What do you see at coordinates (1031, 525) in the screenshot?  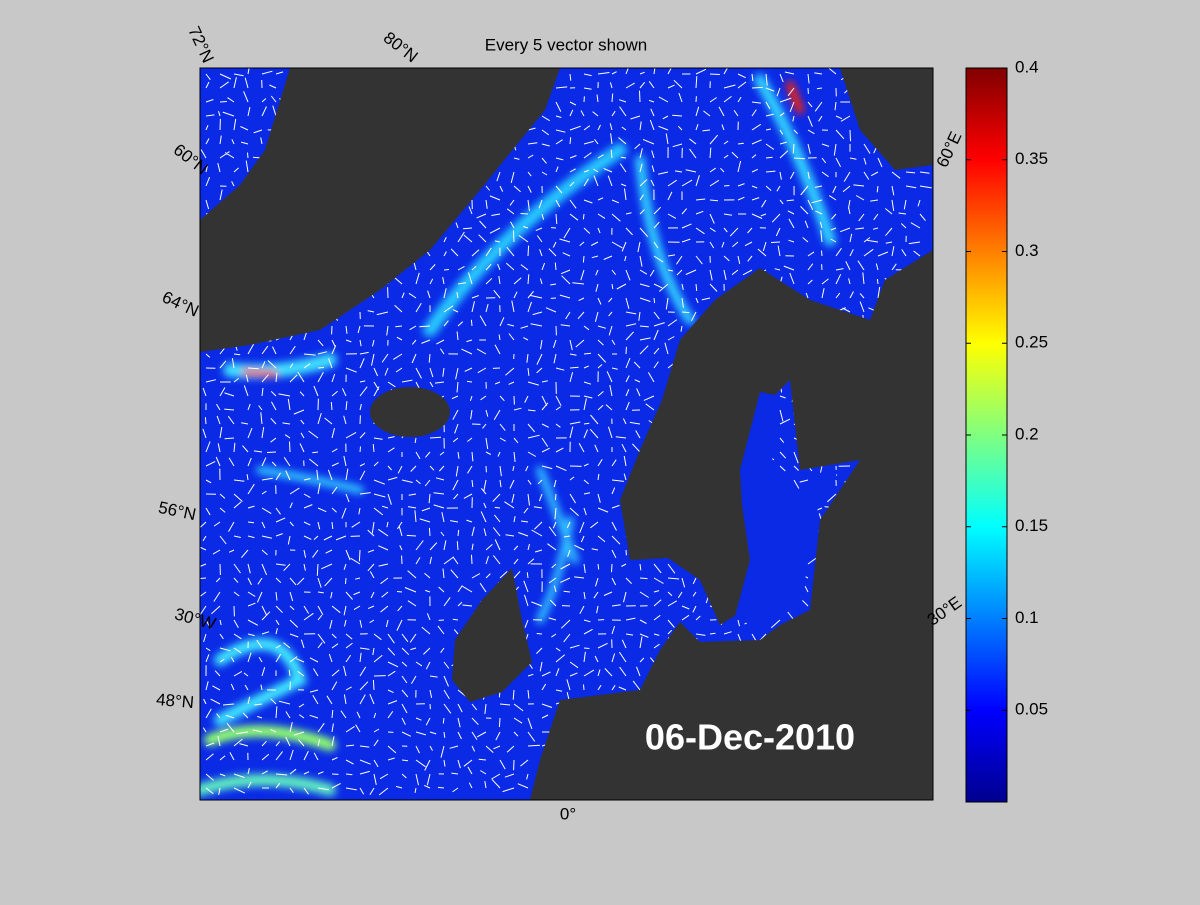 I see `colorbar-tick-label: 0.15` at bounding box center [1031, 525].